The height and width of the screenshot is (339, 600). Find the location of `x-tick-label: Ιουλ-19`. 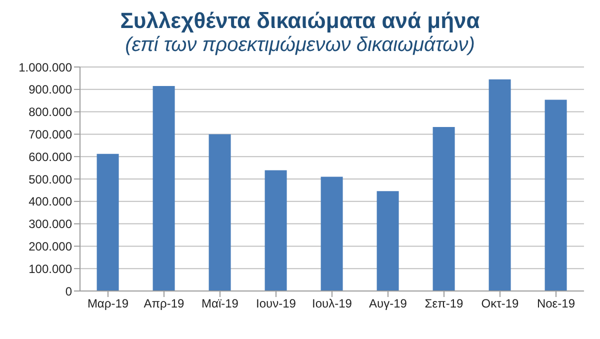

x-tick-label: Ιουλ-19 is located at coordinates (332, 303).